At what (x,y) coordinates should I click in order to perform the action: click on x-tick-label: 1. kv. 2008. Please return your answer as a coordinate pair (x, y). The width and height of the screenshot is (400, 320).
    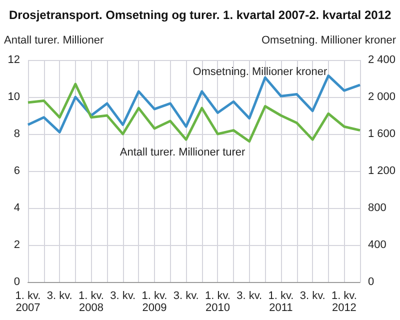
    Looking at the image, I should click on (91, 302).